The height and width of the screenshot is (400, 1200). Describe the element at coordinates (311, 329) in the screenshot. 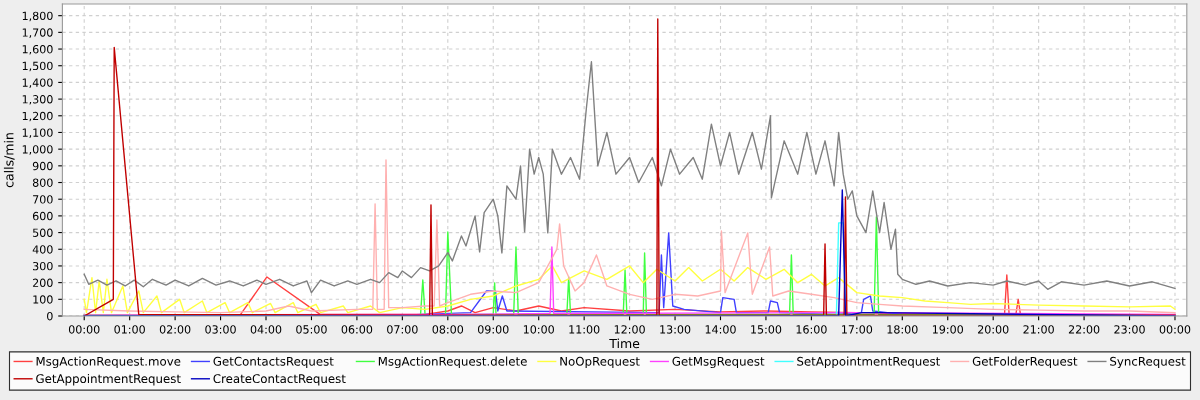

I see `x-tick-label: 05:00` at that location.